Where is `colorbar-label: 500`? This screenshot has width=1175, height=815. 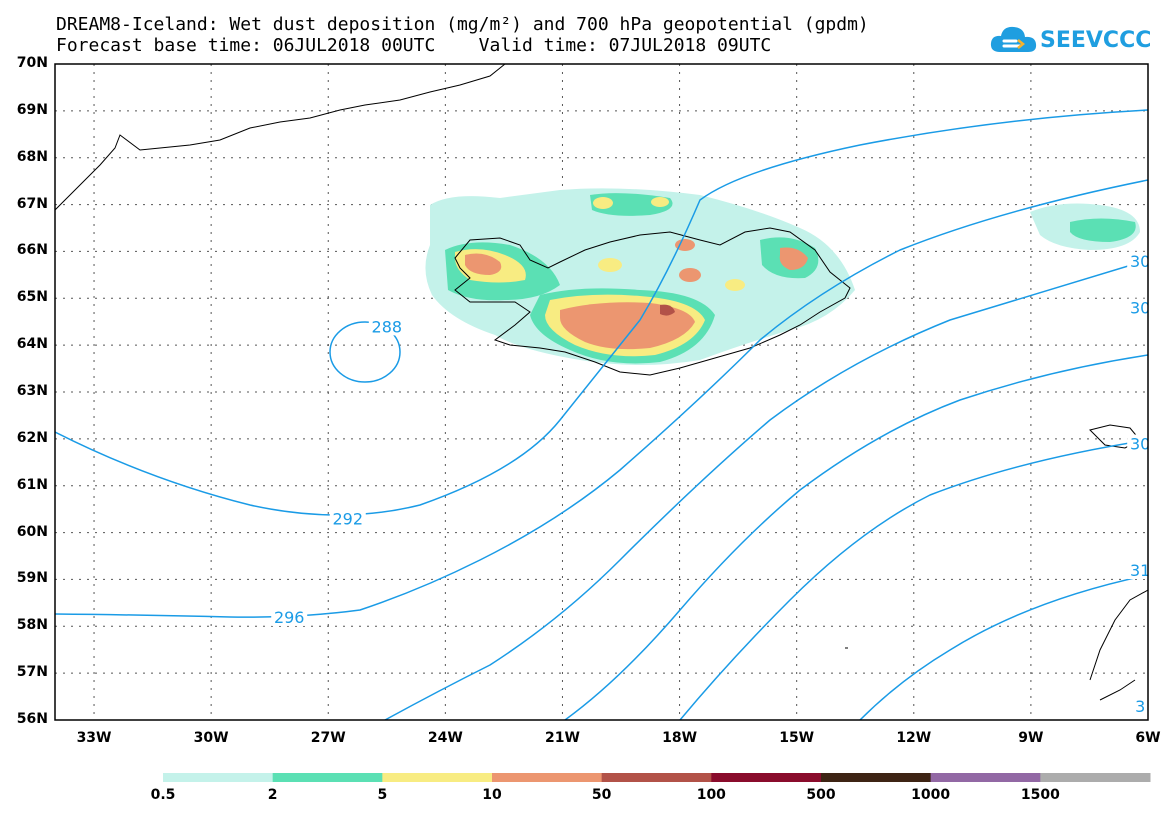
colorbar-label: 500 is located at coordinates (821, 795).